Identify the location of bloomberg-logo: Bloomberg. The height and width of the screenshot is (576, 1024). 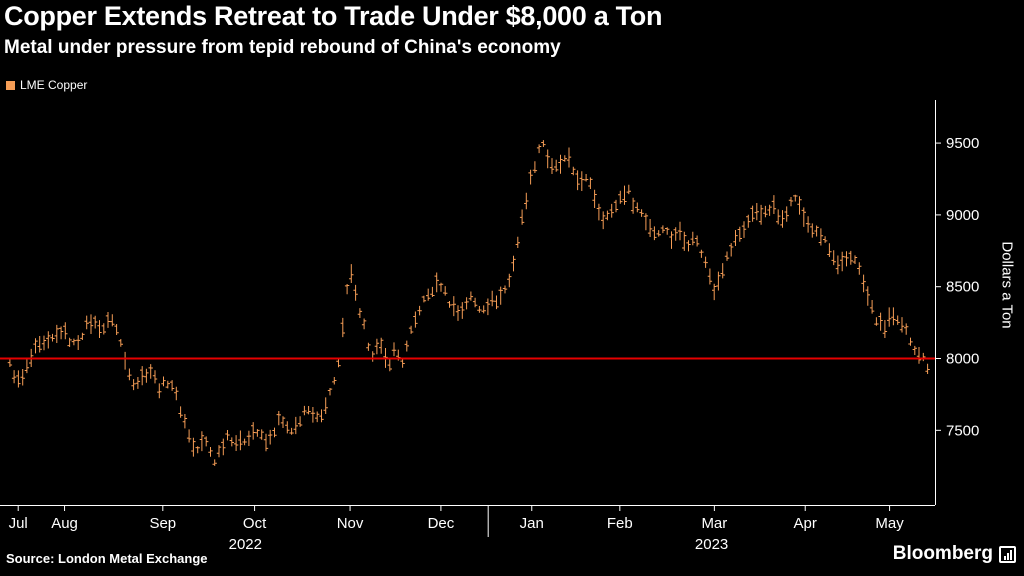
(954, 554).